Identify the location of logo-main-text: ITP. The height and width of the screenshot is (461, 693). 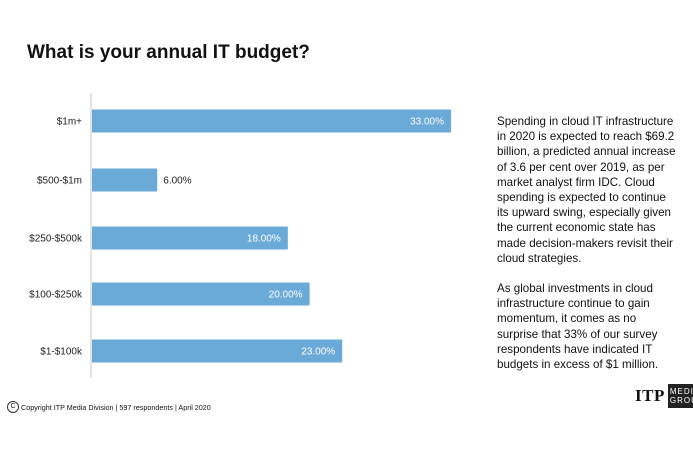
(650, 395).